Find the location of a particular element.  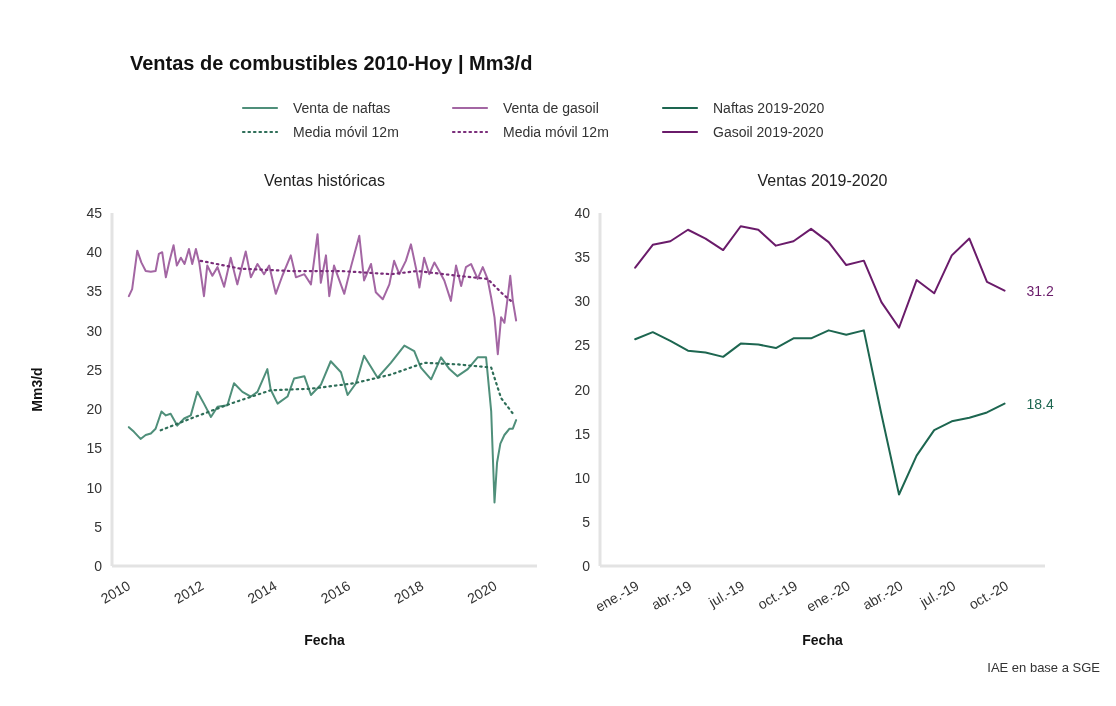

data-label: 18.4 is located at coordinates (1040, 403).